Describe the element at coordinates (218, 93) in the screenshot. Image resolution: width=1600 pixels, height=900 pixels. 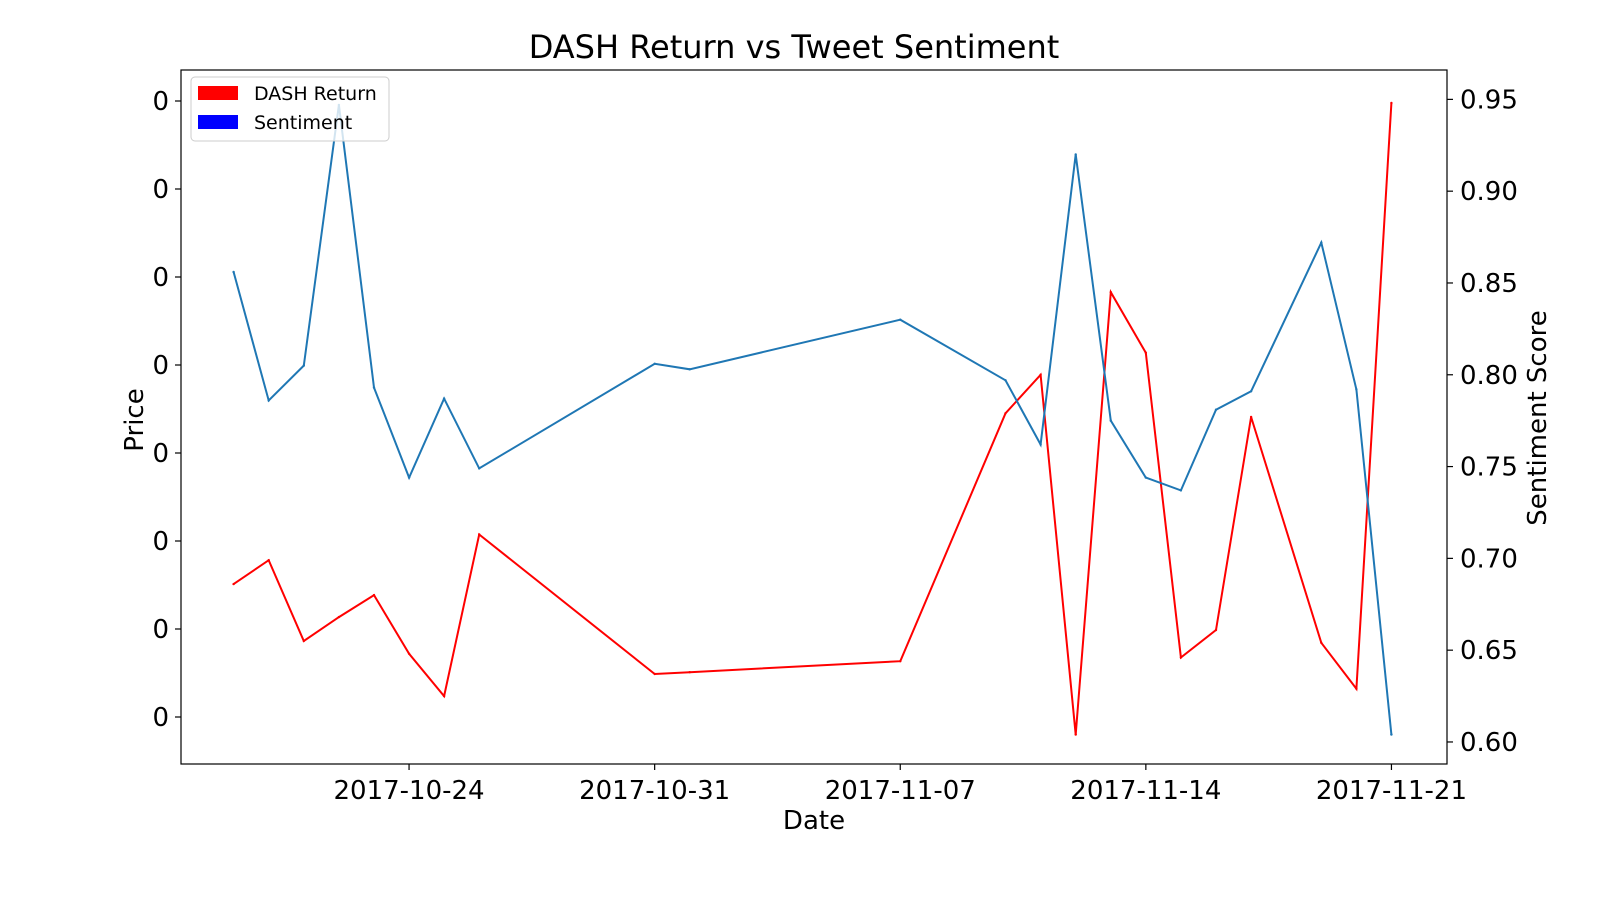
I see `legend-swatch-dash-return` at that location.